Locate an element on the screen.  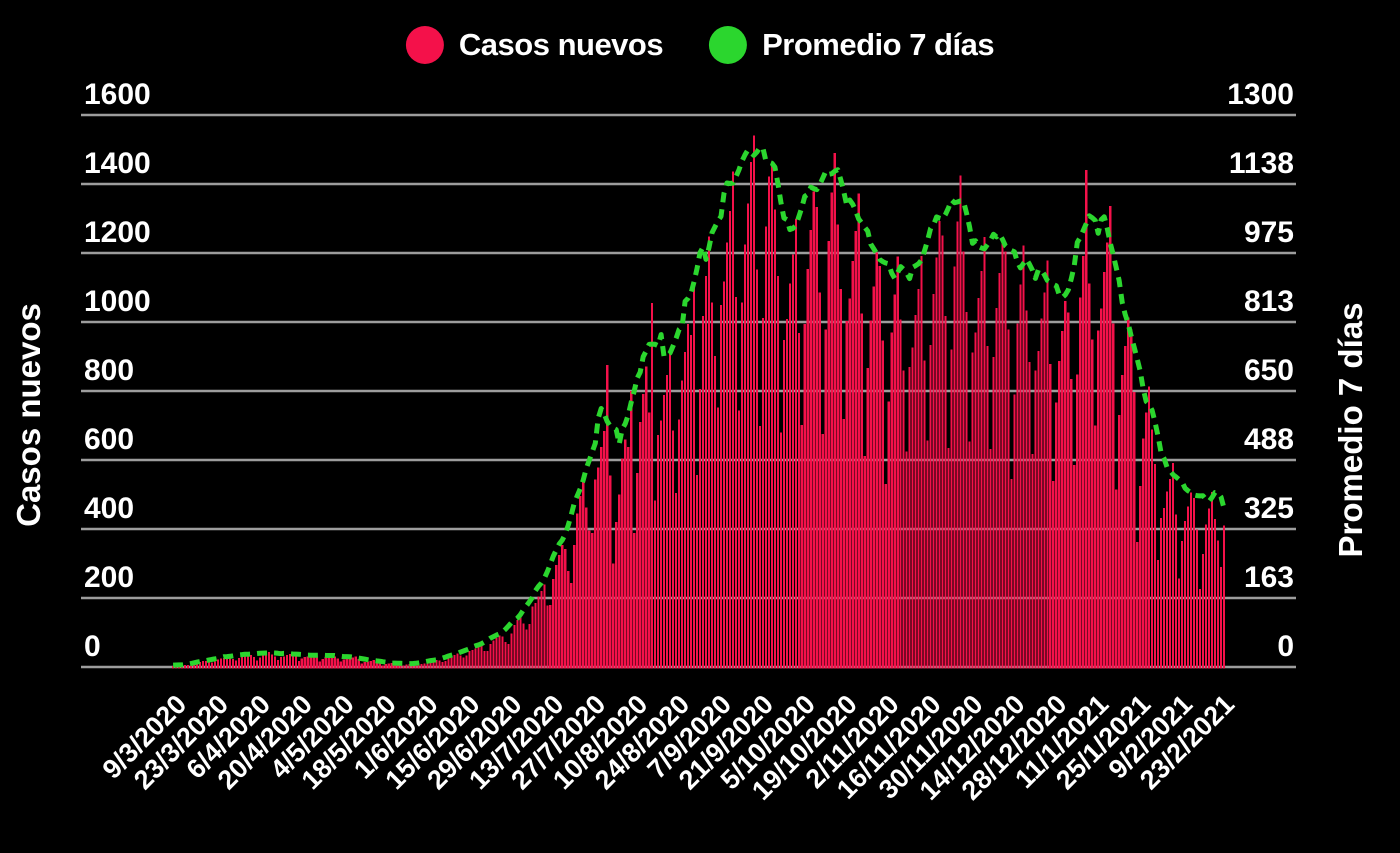
right-axis-tick-labels: 0 163 325 488 650 813 975 1138 1300 is located at coordinates (1260, 370).